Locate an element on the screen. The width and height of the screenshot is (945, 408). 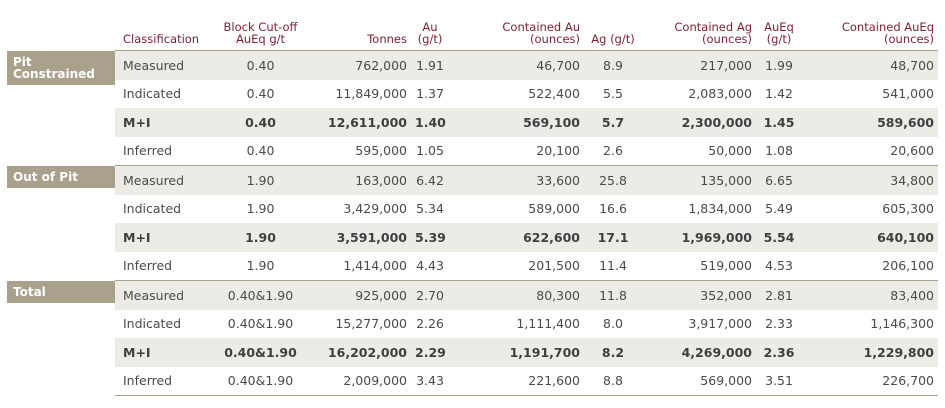
group-label-line1: Pit is located at coordinates (22, 61).